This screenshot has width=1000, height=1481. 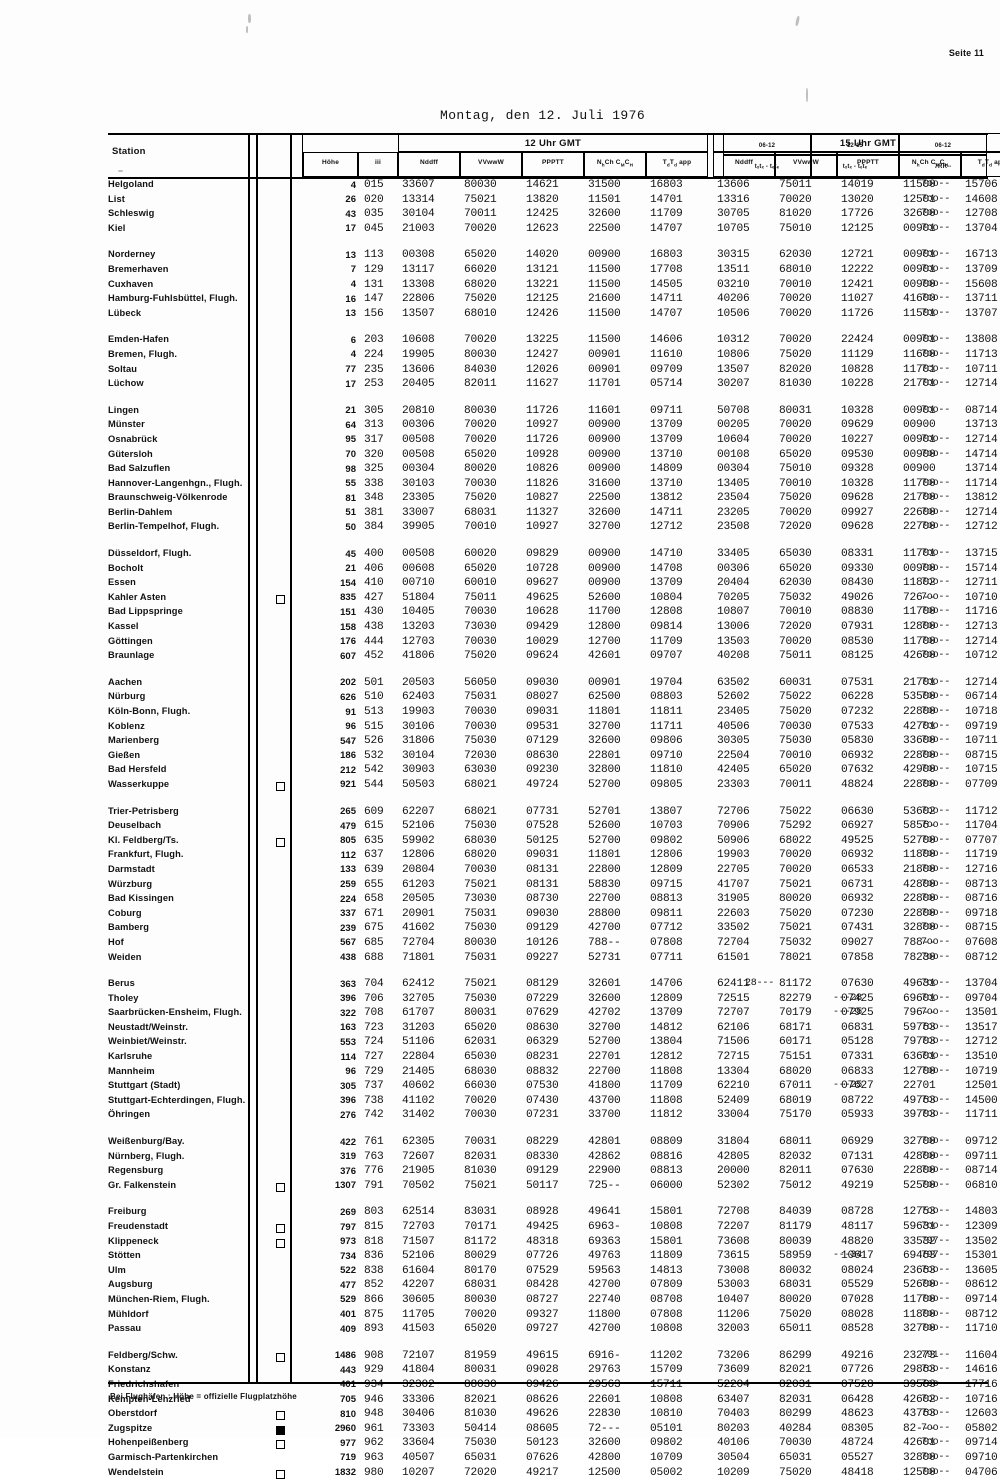 I want to click on obs-15-group-2: 75020, so click(x=795, y=498).